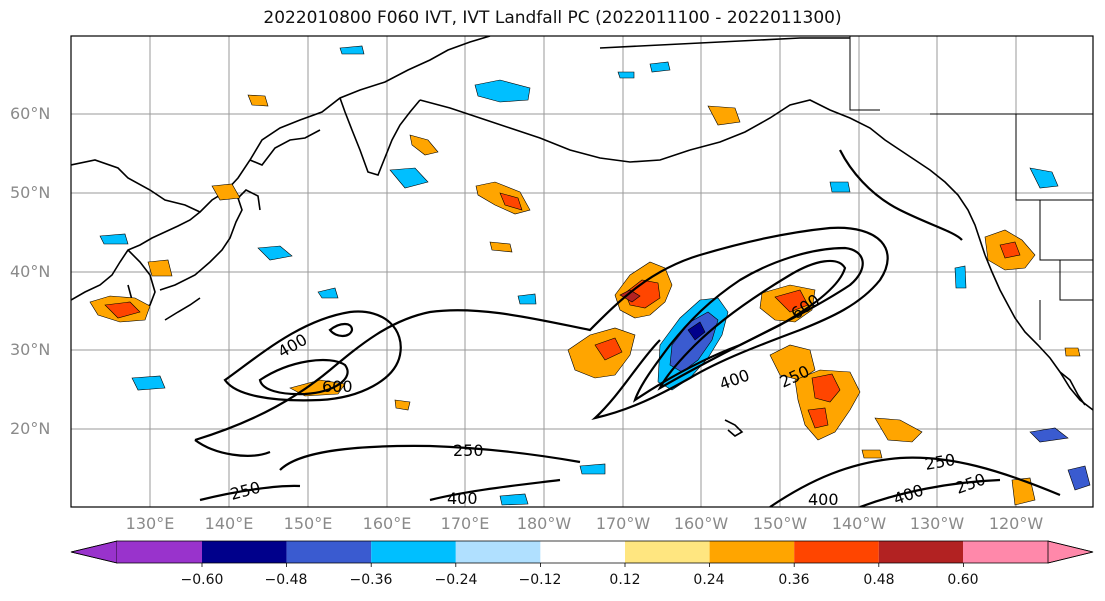 Image resolution: width=1105 pixels, height=601 pixels. I want to click on colorbar-outline, so click(582, 552).